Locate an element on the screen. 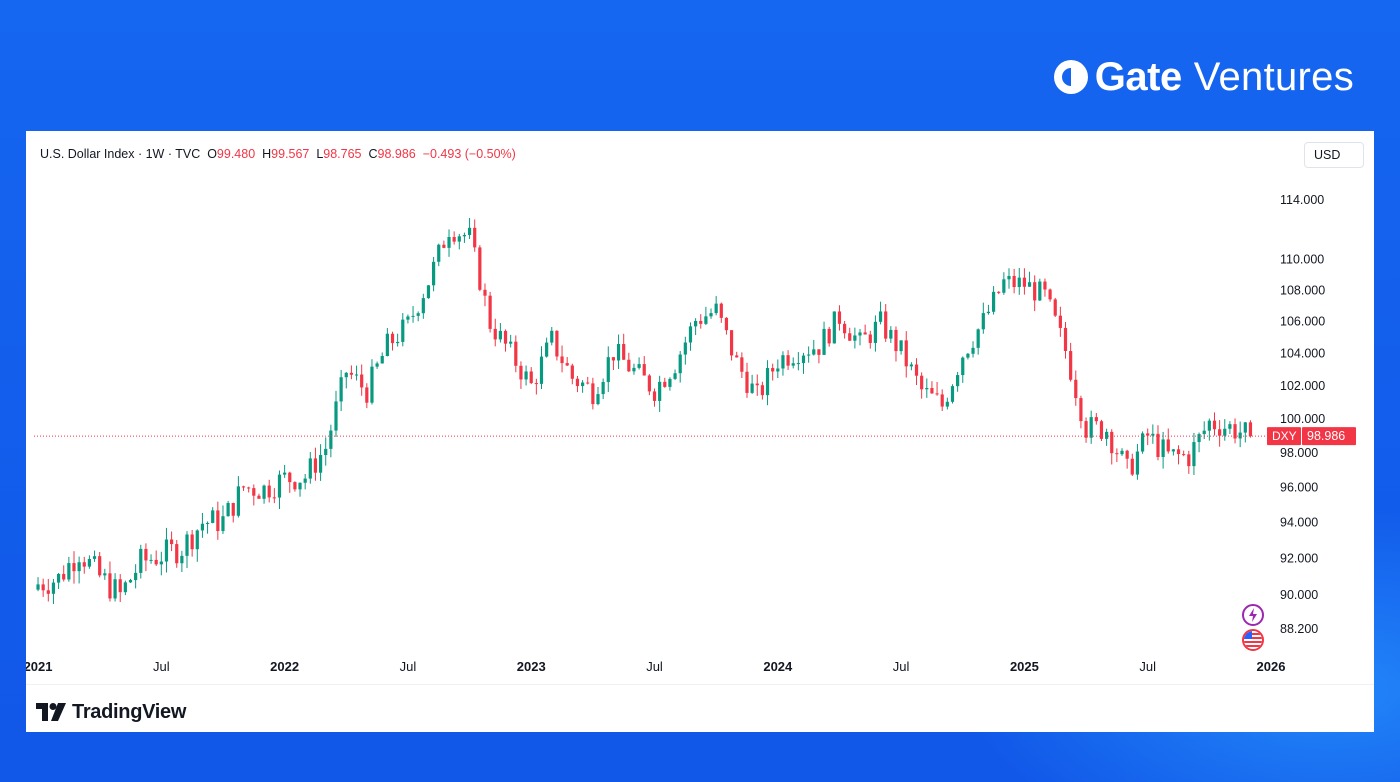 This screenshot has height=782, width=1400. change-value: −0.493 (−0.50%) is located at coordinates (469, 154).